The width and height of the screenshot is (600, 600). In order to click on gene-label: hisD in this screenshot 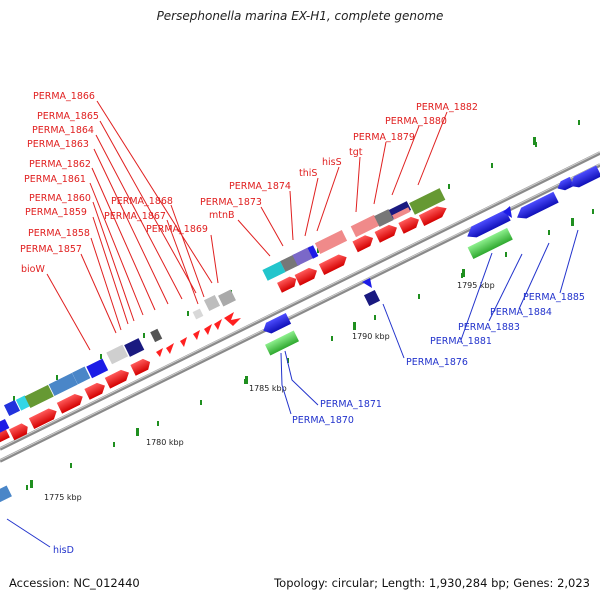, I will do `click(63, 550)`.